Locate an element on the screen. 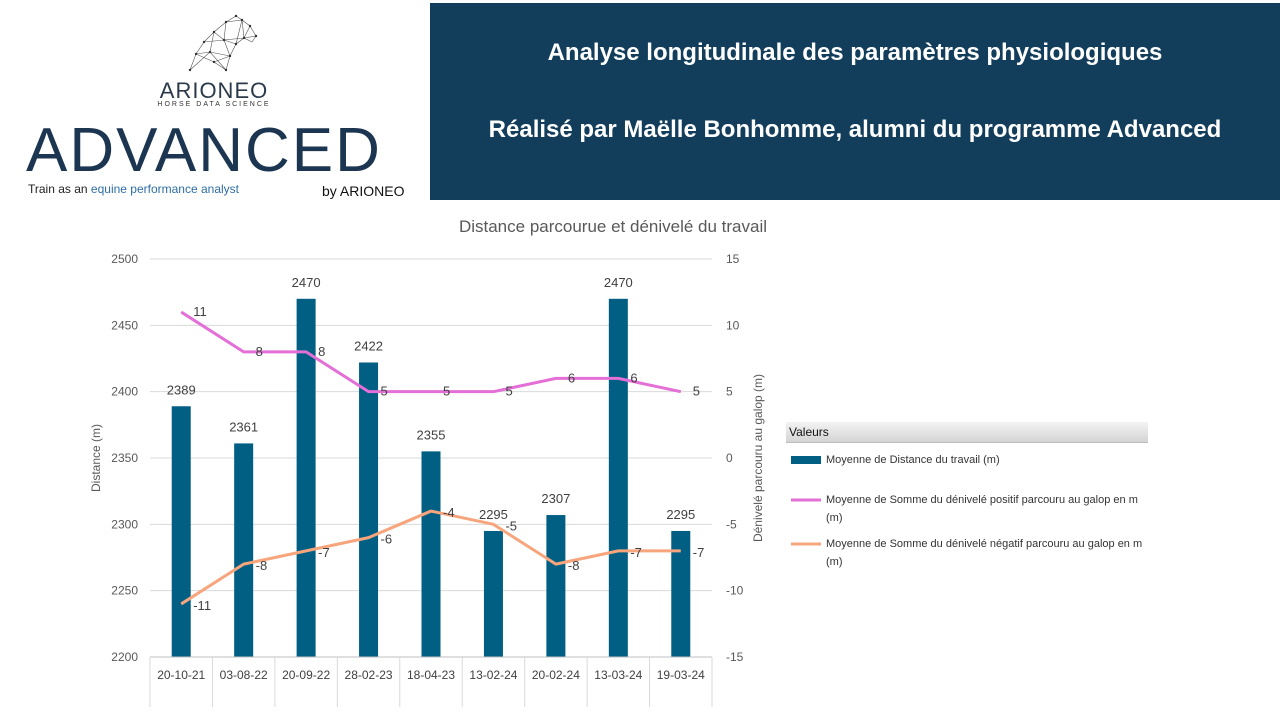 This screenshot has height=720, width=1280. line-data-label: -6 is located at coordinates (387, 539).